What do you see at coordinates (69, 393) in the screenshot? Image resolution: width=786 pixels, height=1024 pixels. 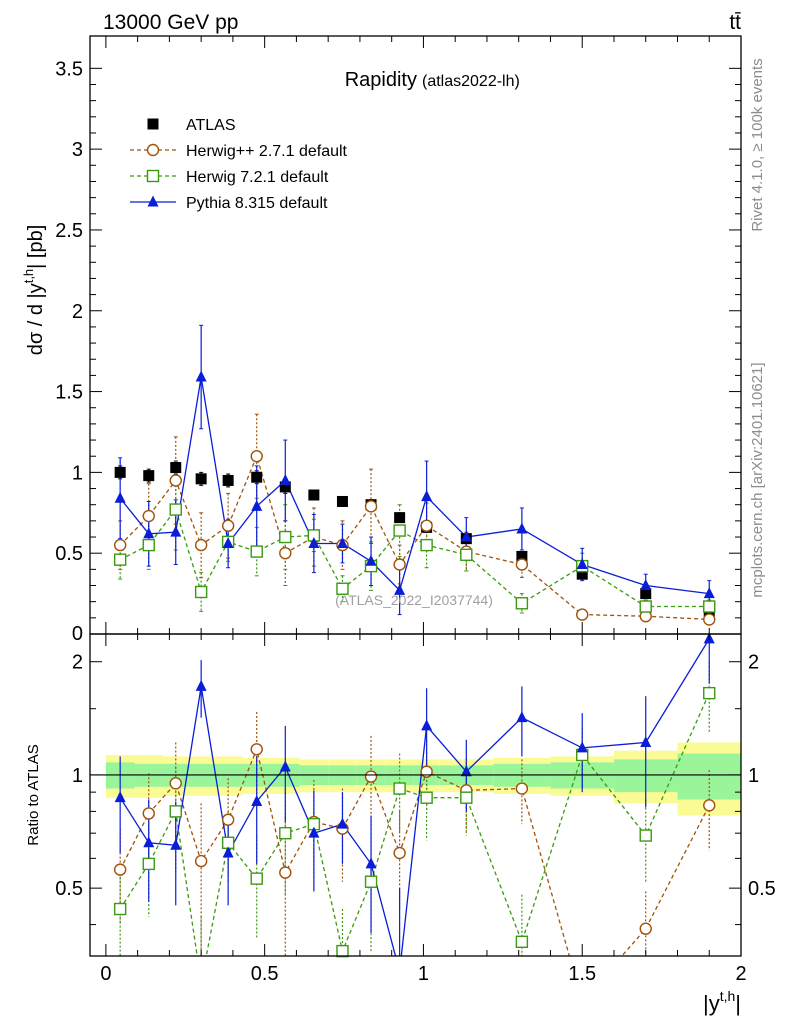 I see `y-tick-label: 1.5` at bounding box center [69, 393].